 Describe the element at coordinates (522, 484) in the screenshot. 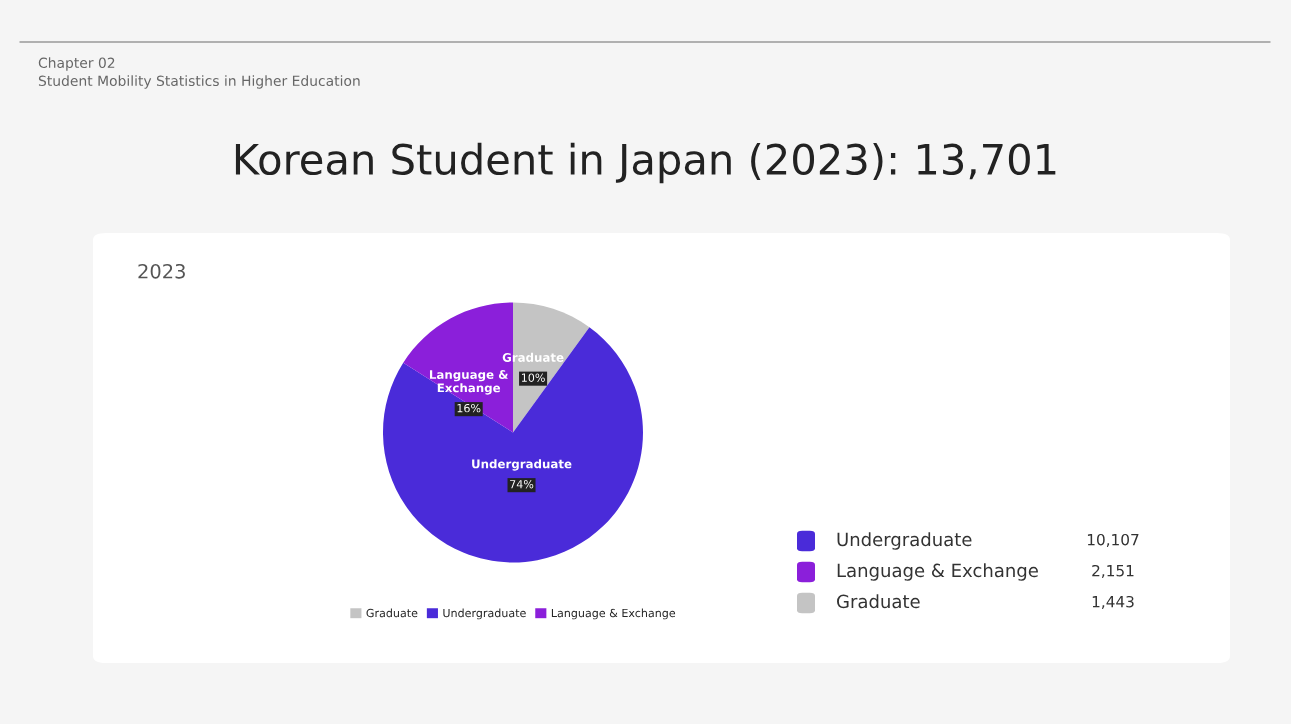

I see `data-label: 74%` at that location.